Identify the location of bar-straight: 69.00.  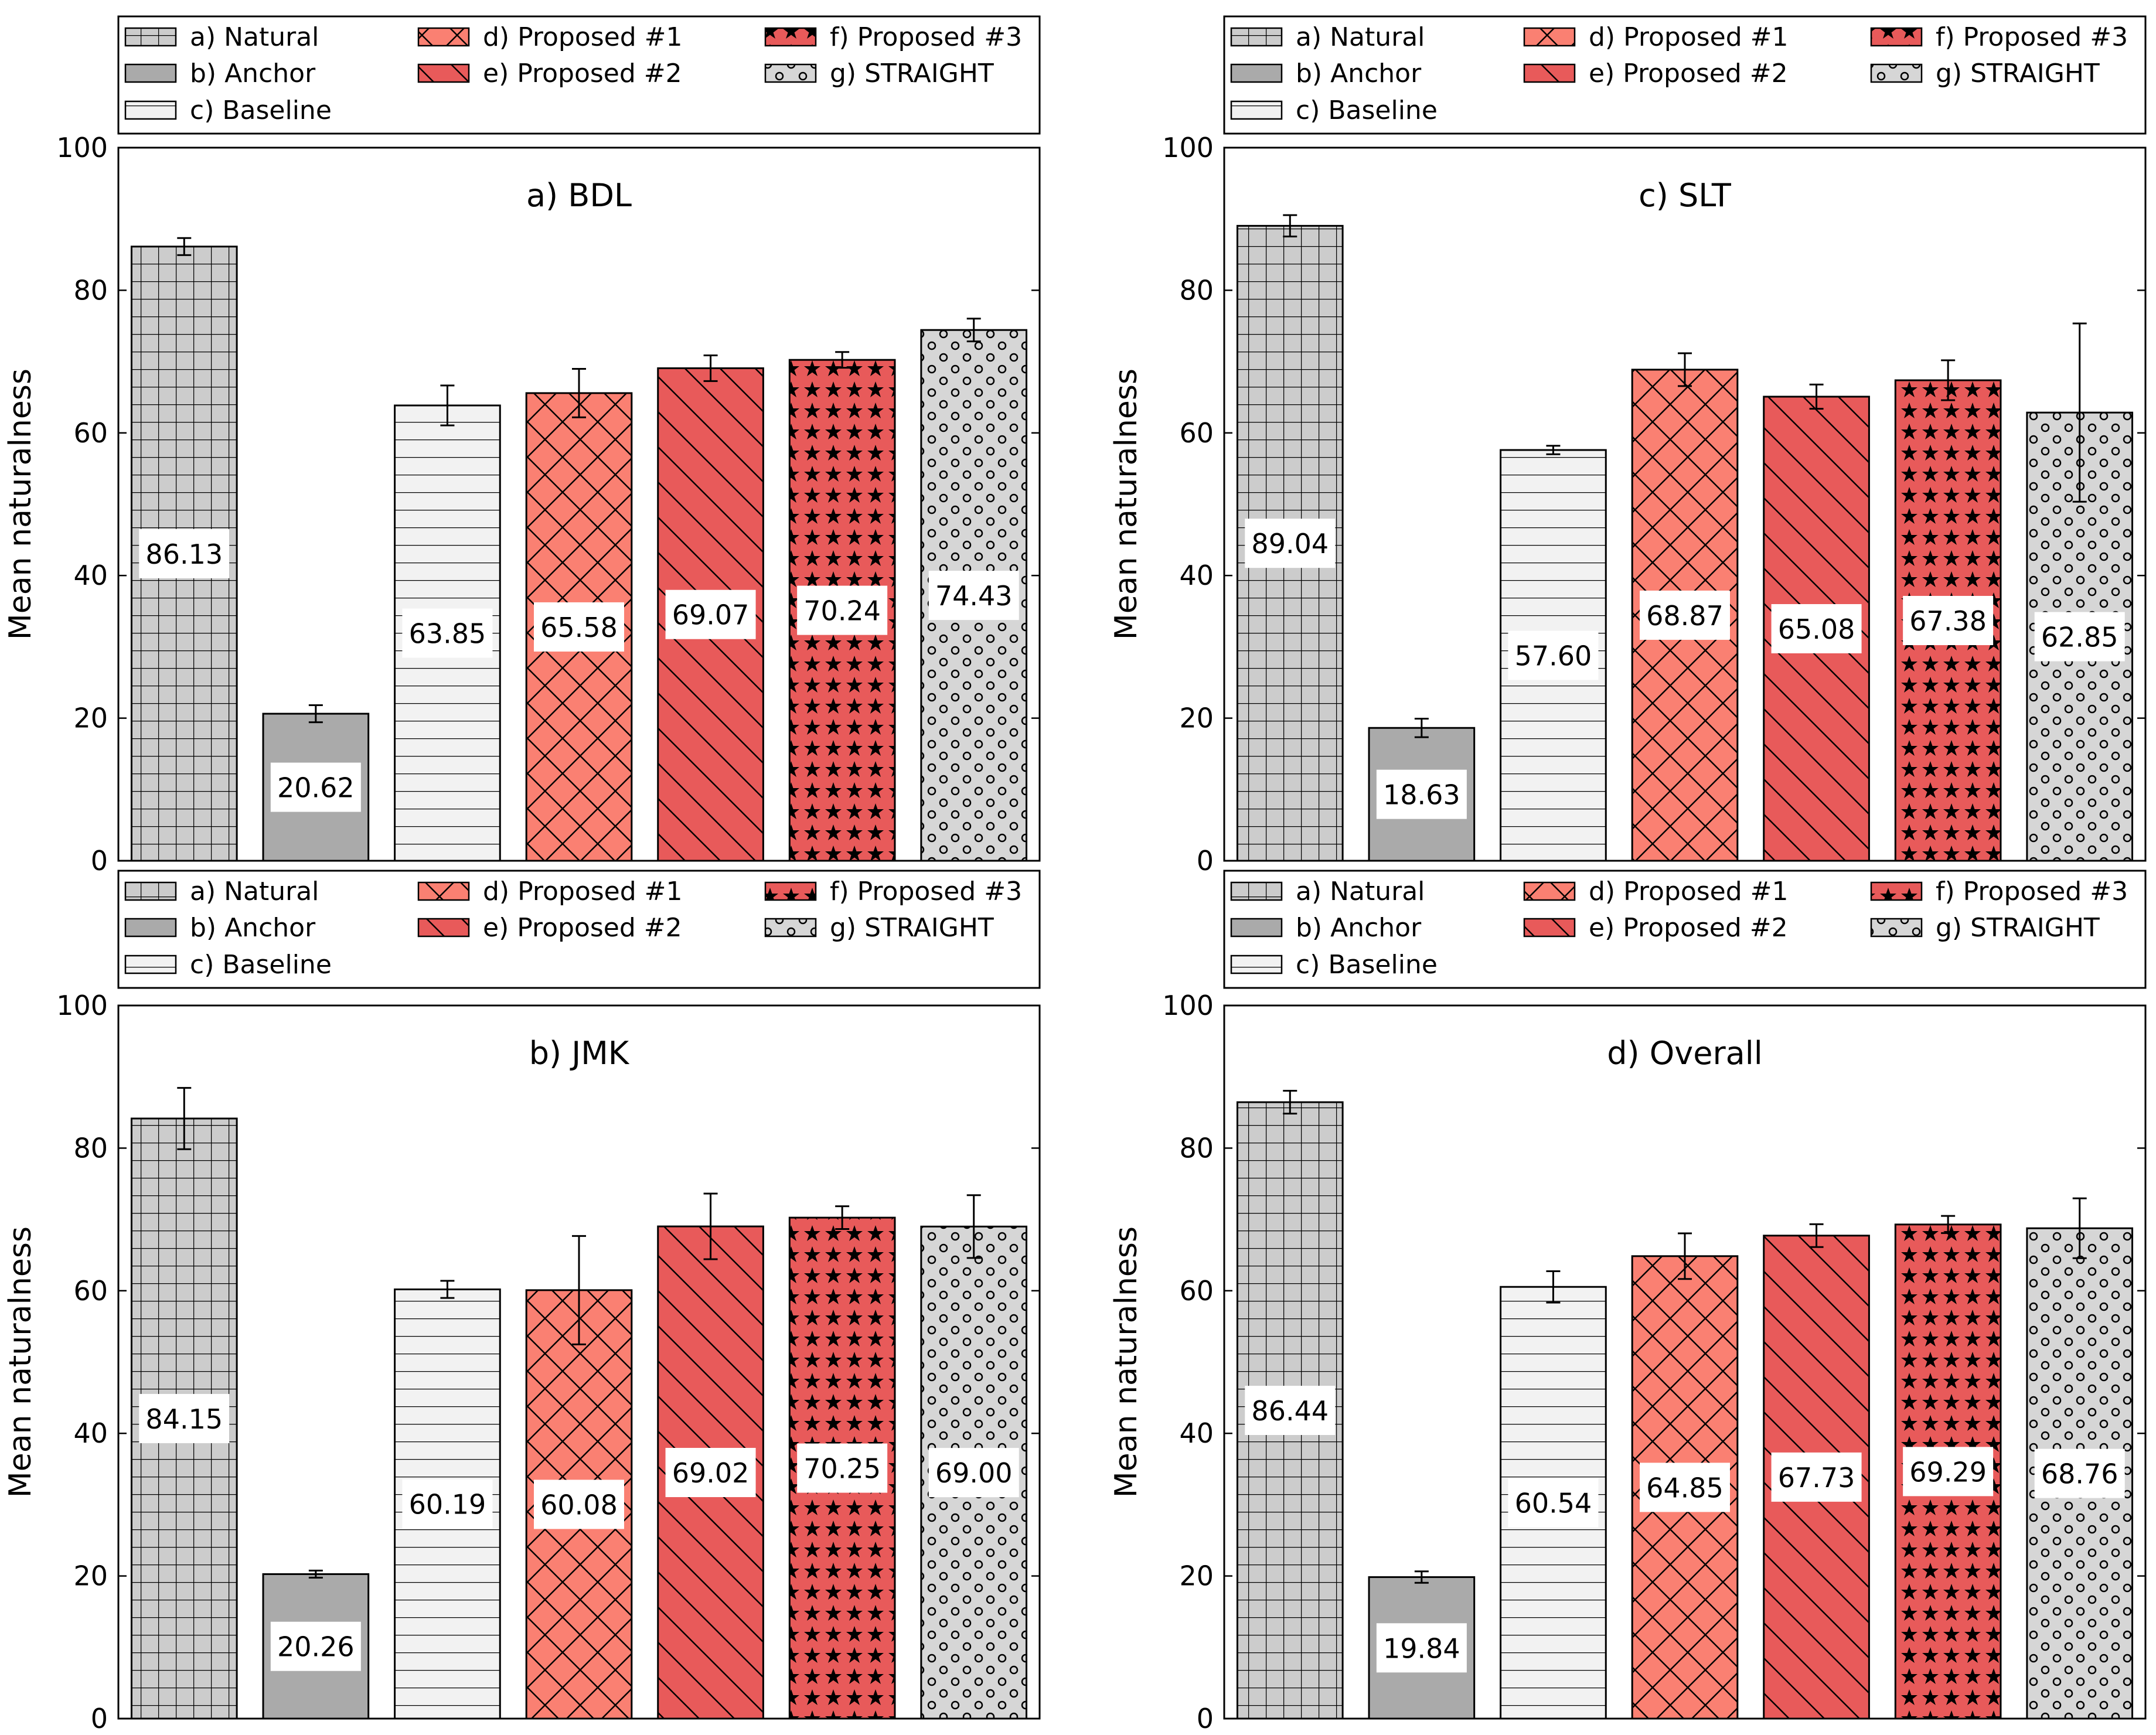
(974, 1457).